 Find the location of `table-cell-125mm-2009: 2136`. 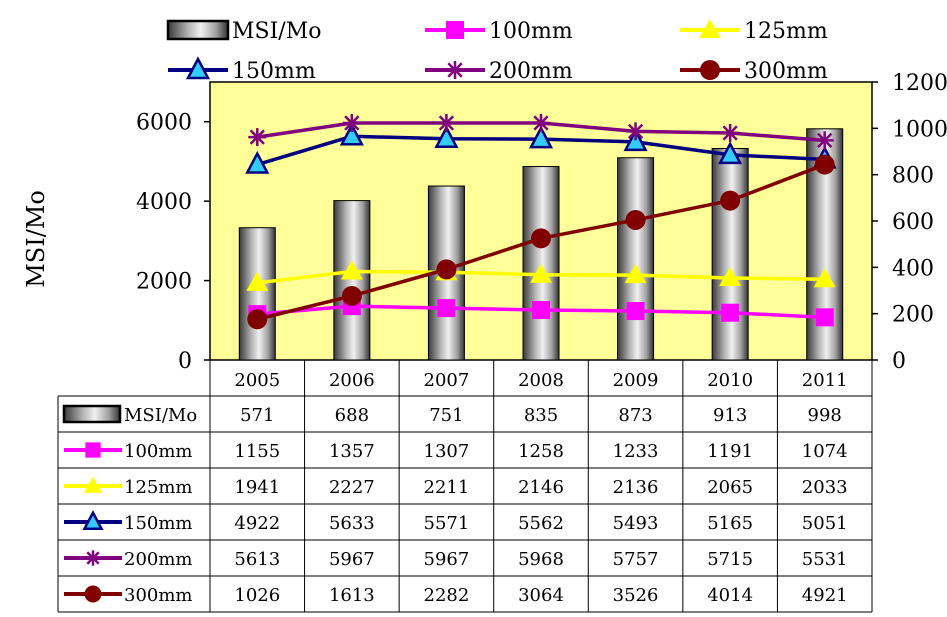

table-cell-125mm-2009: 2136 is located at coordinates (636, 487).